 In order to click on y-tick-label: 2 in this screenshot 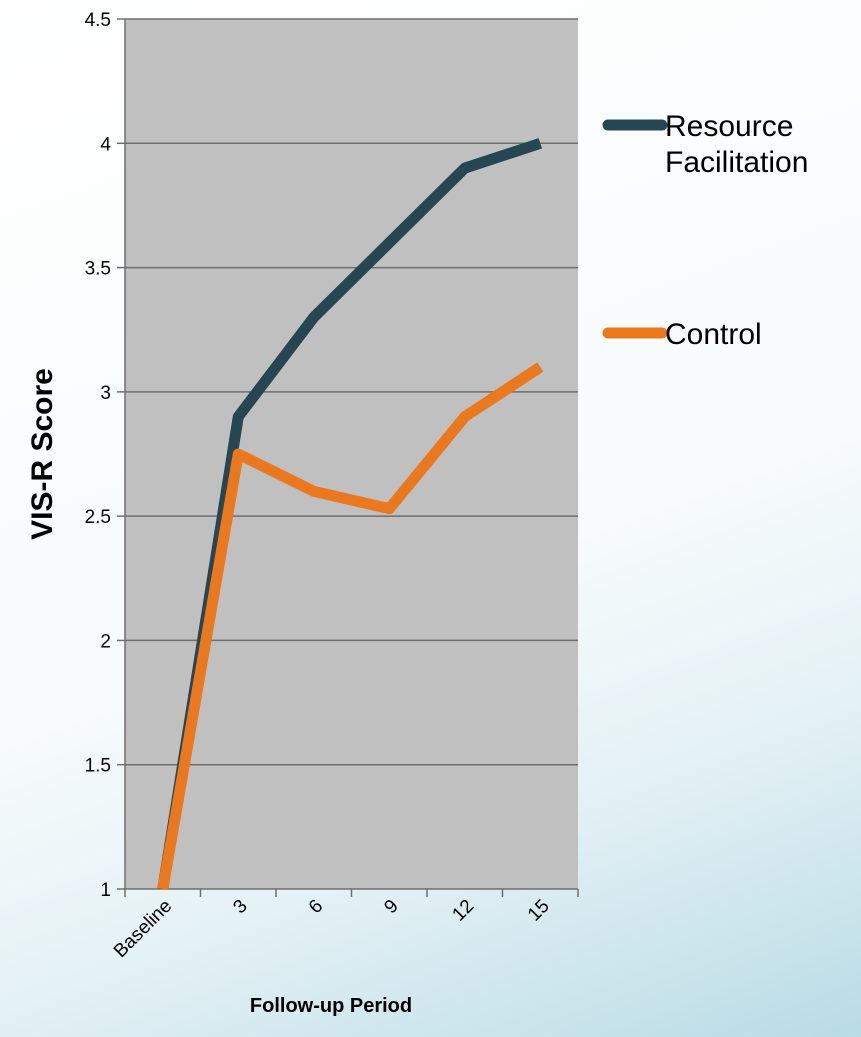, I will do `click(105, 641)`.